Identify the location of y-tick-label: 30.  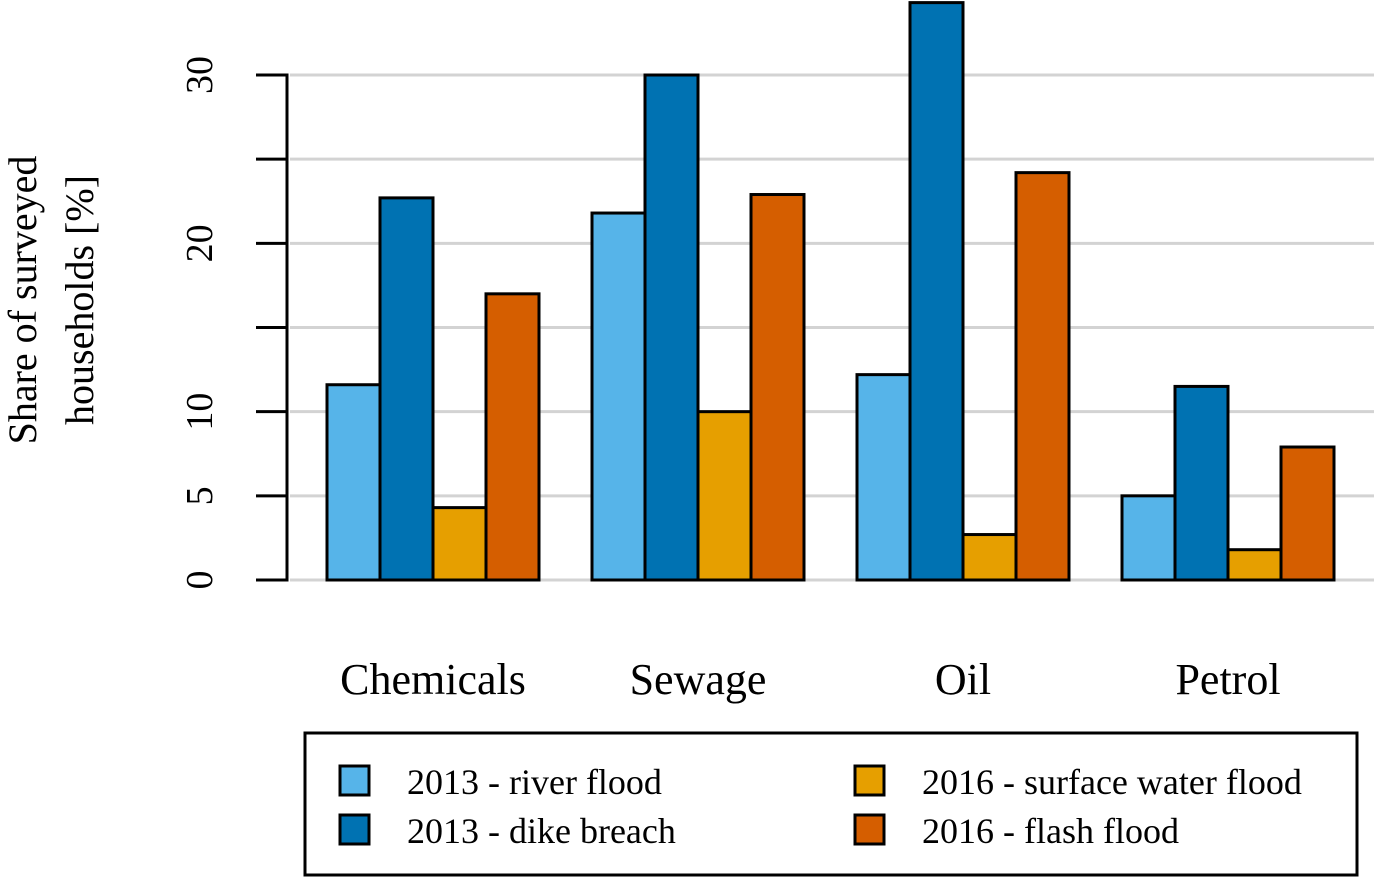
(200, 75).